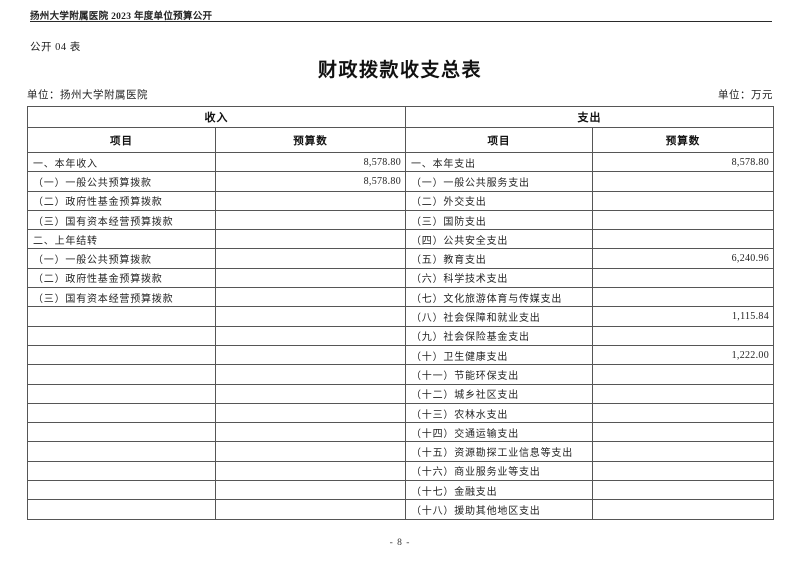 The image size is (800, 565). Describe the element at coordinates (683, 140) in the screenshot. I see `expense-budget-header: 预算数` at that location.